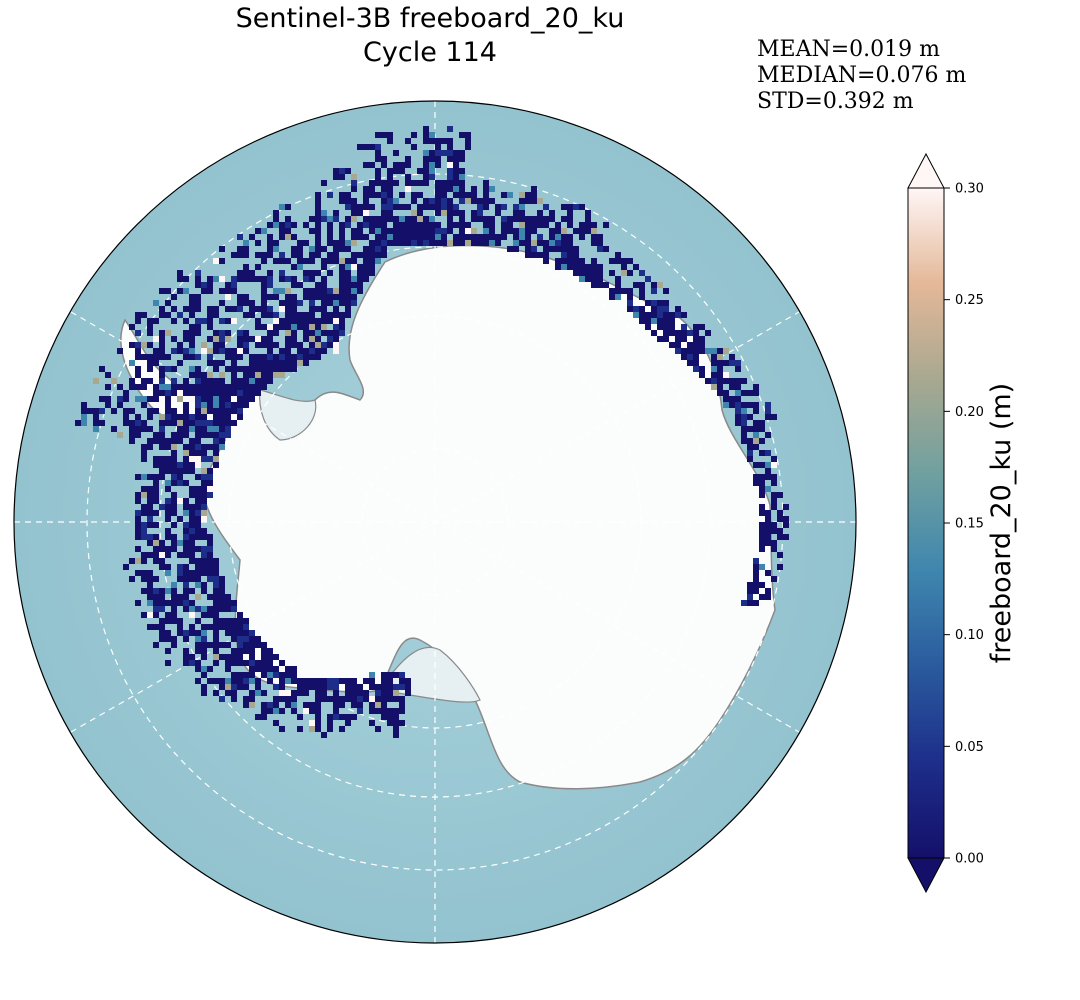 The height and width of the screenshot is (1000, 1080). What do you see at coordinates (430, 52) in the screenshot?
I see `map-subtitle: Cycle 114` at bounding box center [430, 52].